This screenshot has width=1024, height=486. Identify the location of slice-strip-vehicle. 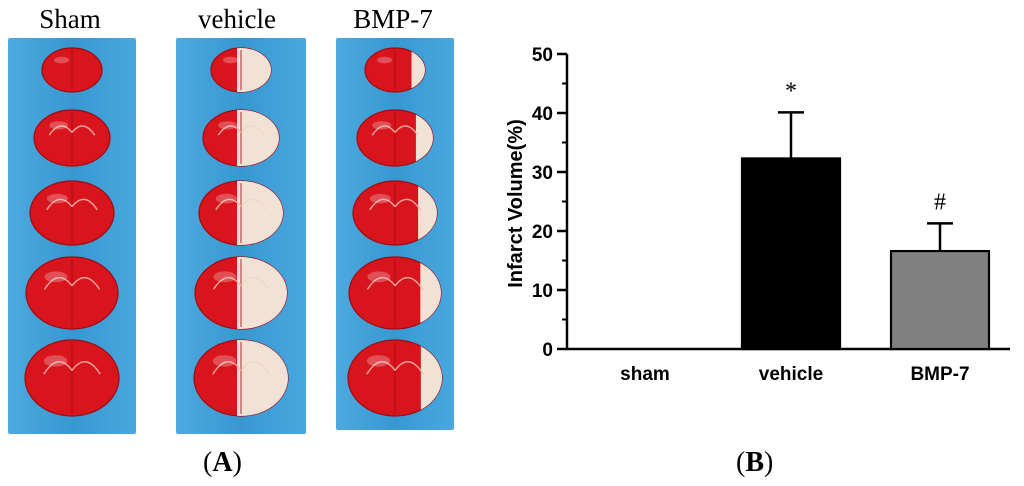
(241, 236).